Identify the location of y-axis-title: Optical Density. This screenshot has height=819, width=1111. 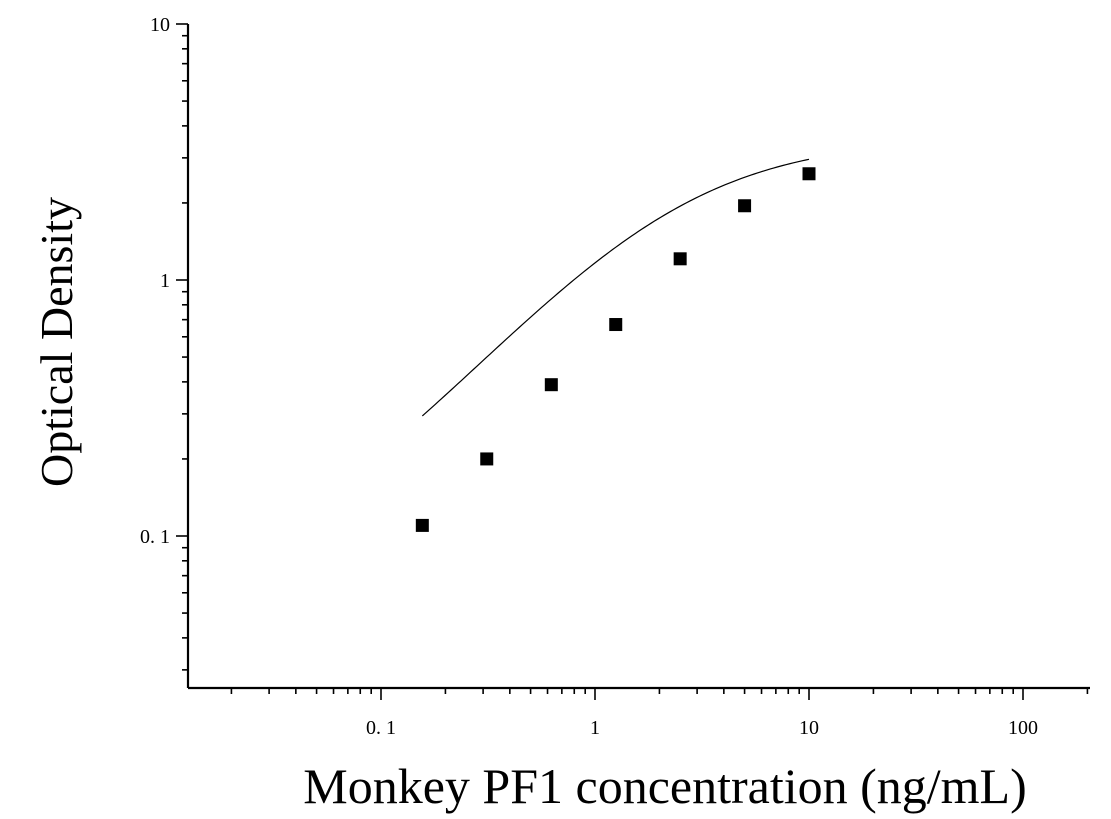
(56, 342).